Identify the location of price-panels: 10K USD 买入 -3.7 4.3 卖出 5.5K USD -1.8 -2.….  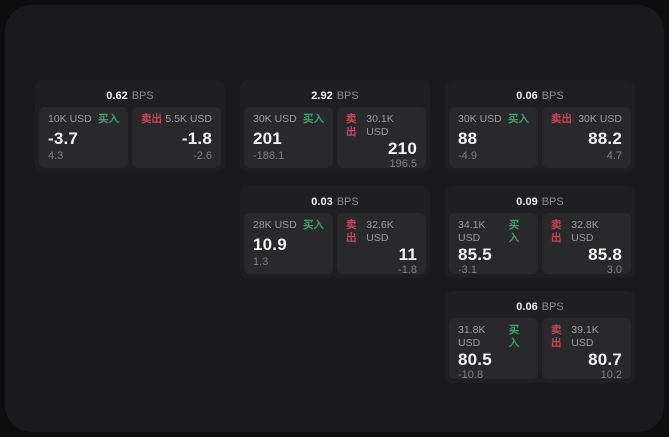
(130, 137).